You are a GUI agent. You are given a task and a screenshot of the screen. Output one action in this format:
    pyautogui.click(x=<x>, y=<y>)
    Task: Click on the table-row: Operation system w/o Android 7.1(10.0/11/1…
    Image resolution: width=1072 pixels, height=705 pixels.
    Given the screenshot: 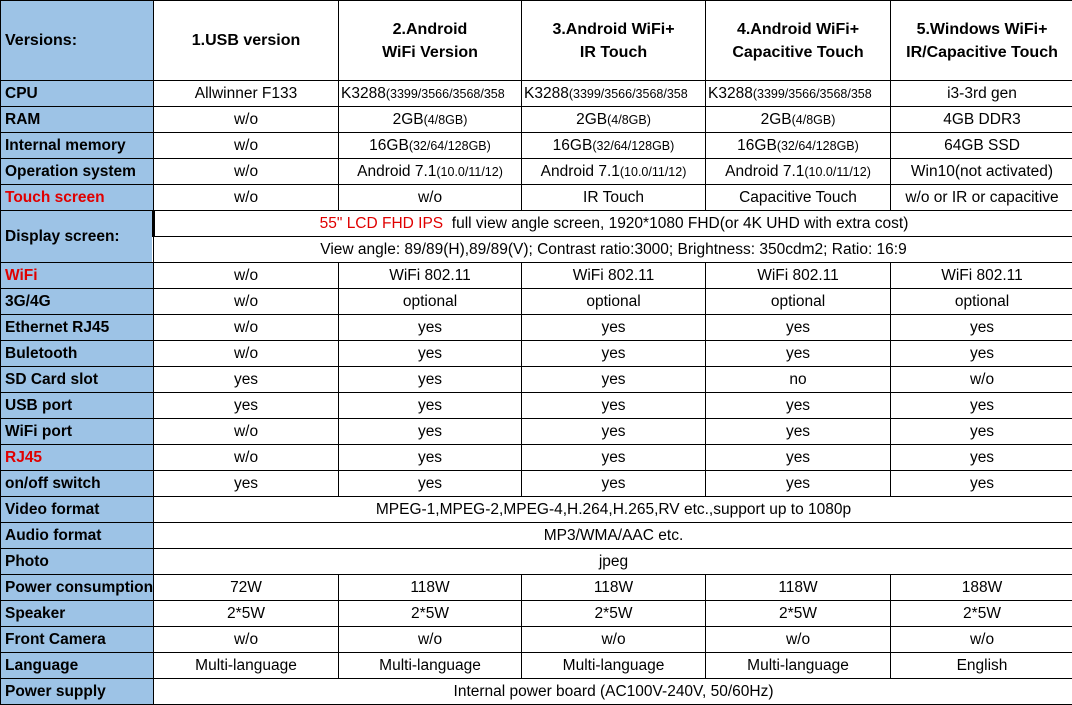 What is the action you would take?
    pyautogui.click(x=536, y=171)
    